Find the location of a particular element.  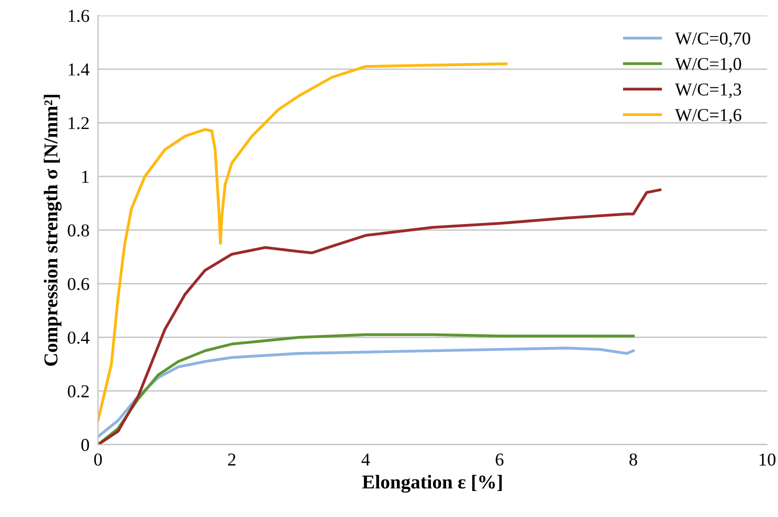

y-tick-label: 1 is located at coordinates (85, 176).